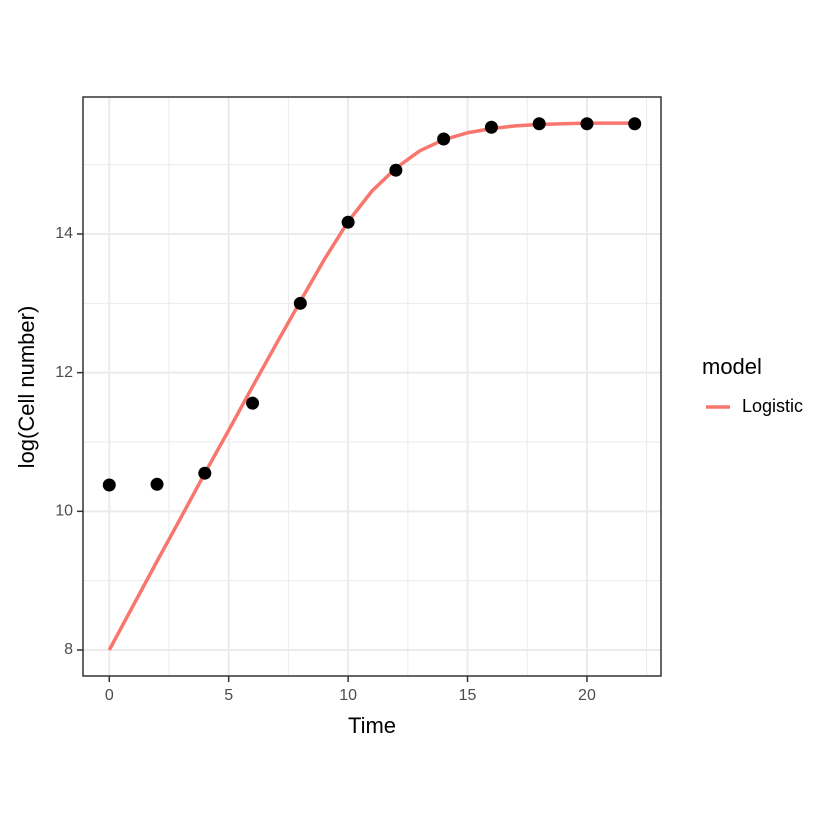 This screenshot has width=840, height=840. I want to click on x-tick-label: 10, so click(348, 695).